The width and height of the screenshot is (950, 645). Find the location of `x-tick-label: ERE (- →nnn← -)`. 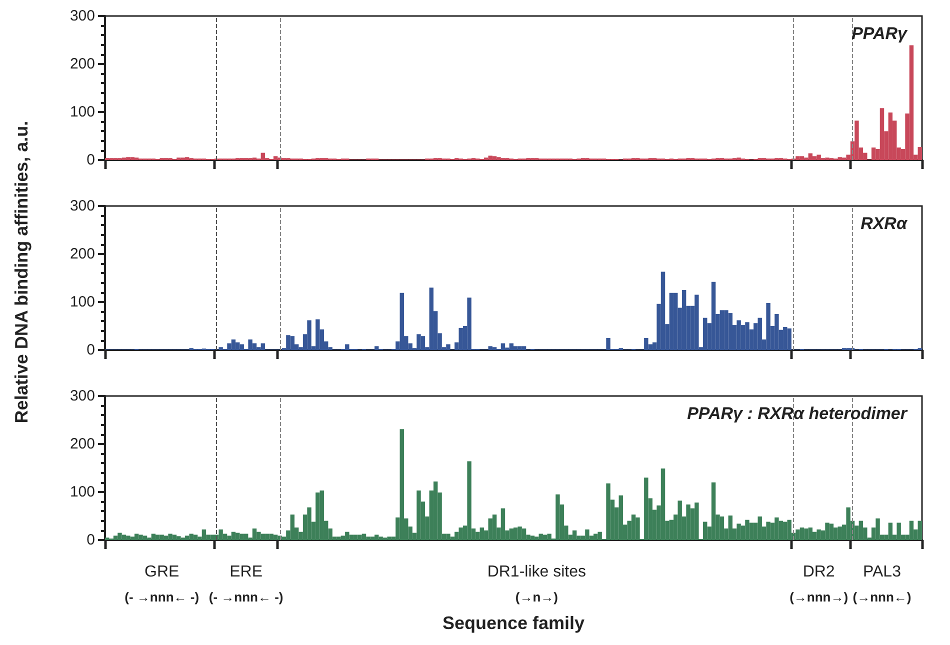

x-tick-label: ERE (- →nnn← -) is located at coordinates (246, 584).